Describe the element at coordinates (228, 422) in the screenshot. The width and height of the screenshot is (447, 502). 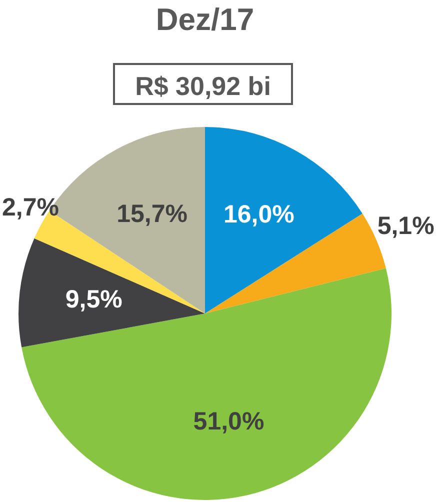
I see `data-label: 51,0%` at that location.